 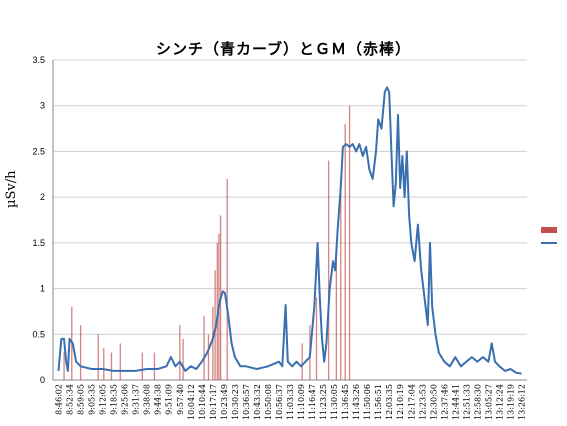 I want to click on y-tick-label: 0, so click(x=42, y=380).